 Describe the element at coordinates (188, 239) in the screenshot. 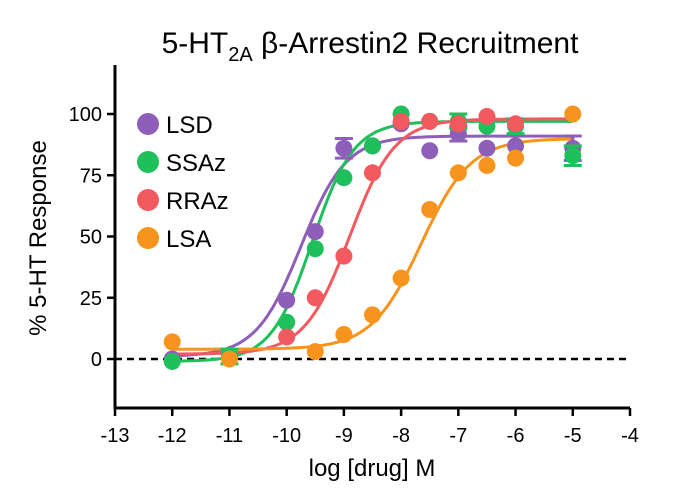

I see `legend-label: LSA` at that location.